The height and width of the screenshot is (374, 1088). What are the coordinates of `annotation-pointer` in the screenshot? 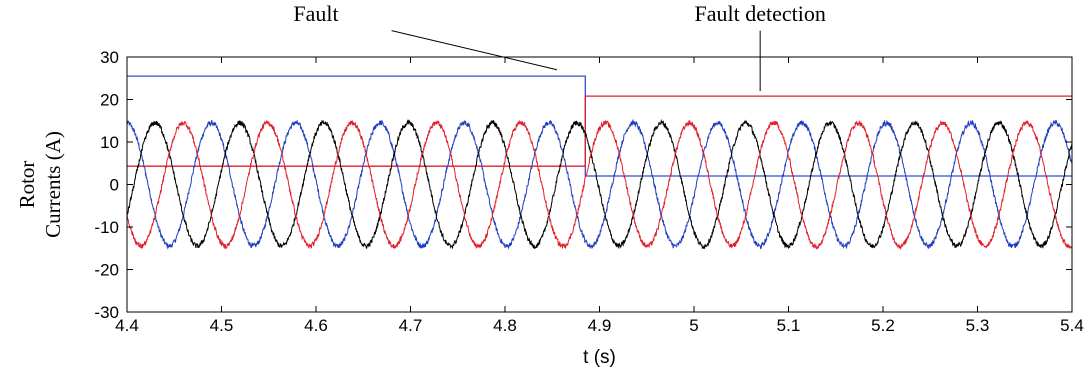 It's located at (474, 50).